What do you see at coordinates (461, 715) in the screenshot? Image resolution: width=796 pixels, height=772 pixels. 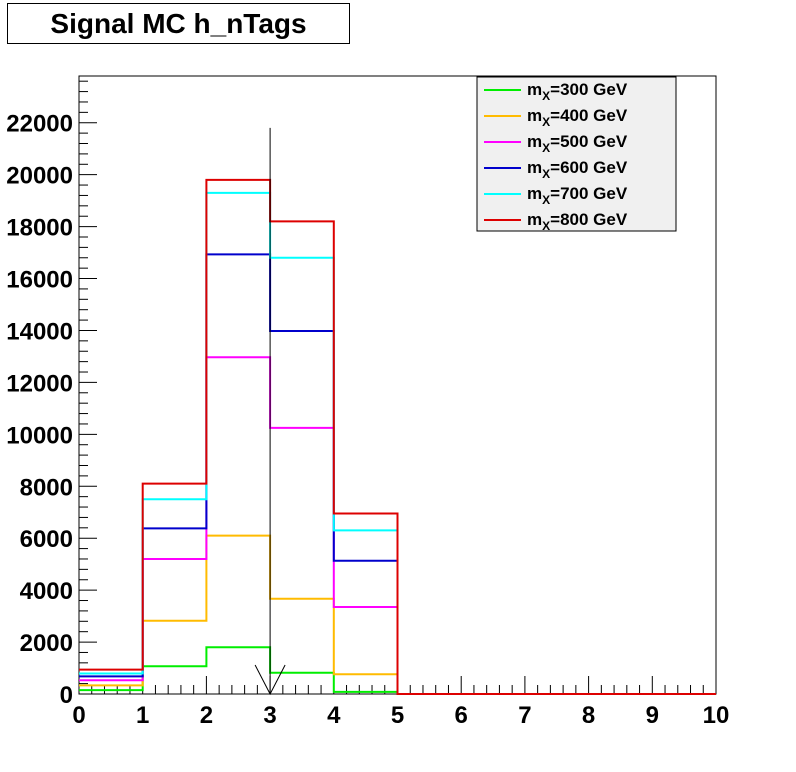 I see `x-tick-label: 6` at bounding box center [461, 715].